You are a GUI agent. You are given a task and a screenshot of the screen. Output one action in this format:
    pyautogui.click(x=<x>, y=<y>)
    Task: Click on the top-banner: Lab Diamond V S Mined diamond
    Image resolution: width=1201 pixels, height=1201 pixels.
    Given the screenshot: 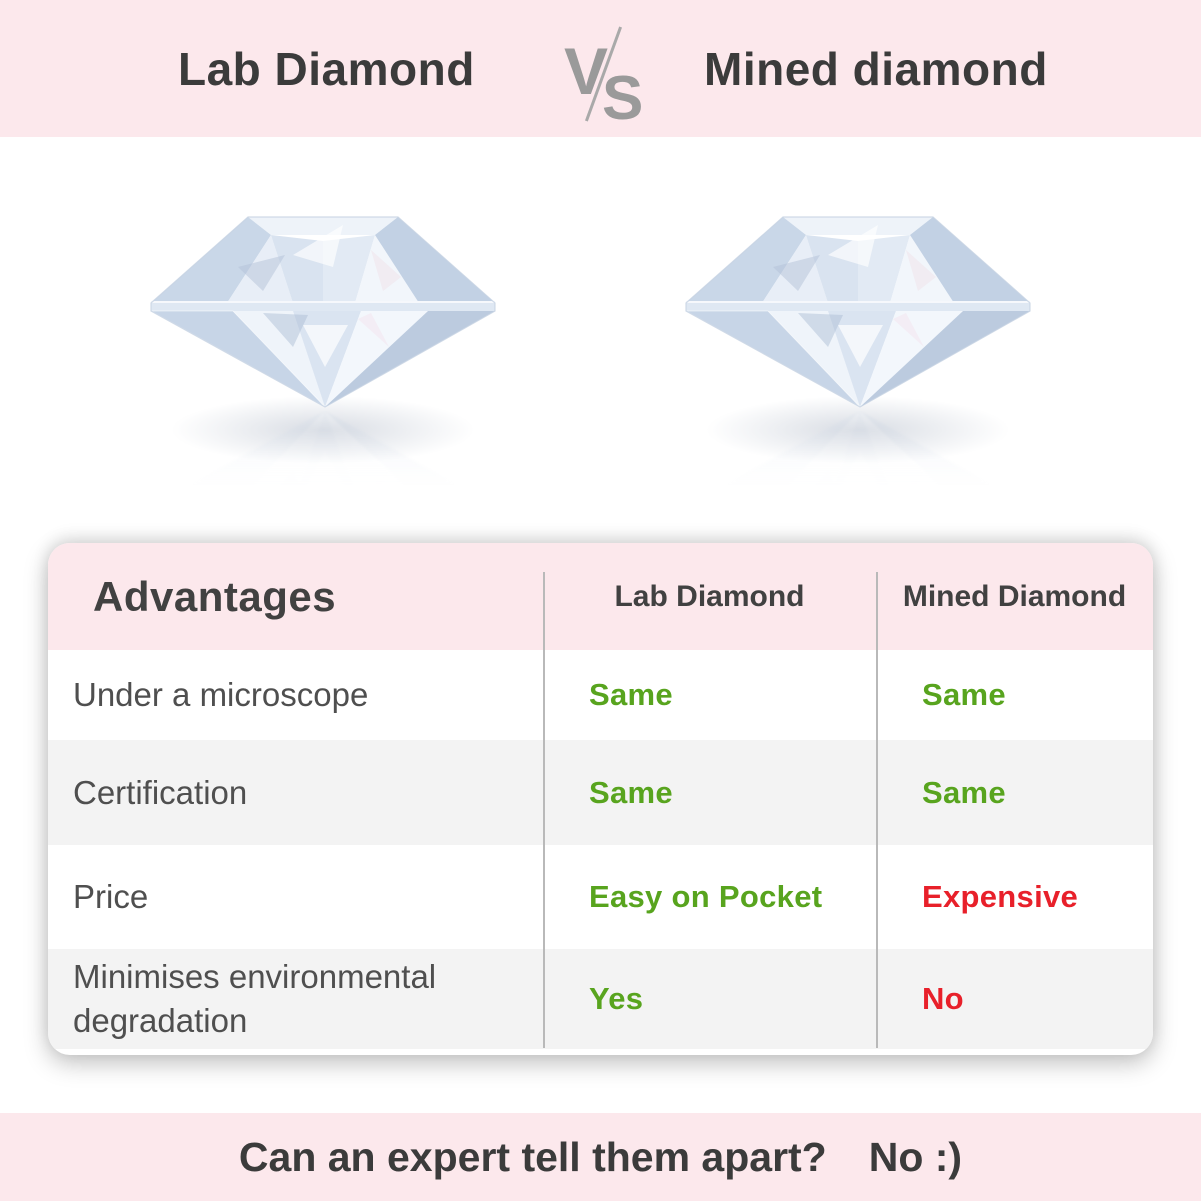 What is the action you would take?
    pyautogui.click(x=600, y=68)
    